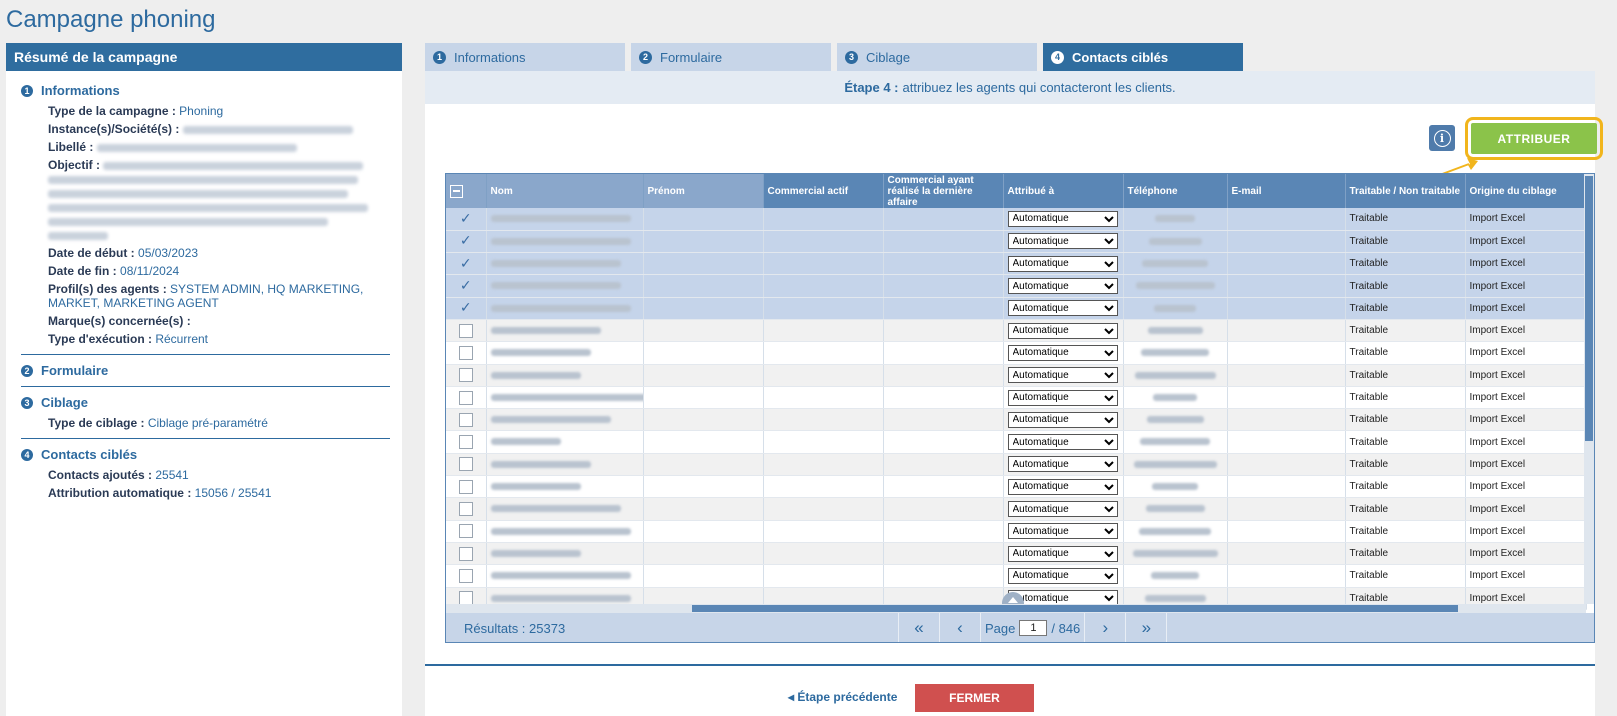 The width and height of the screenshot is (1617, 716). What do you see at coordinates (1016, 608) in the screenshot?
I see `horizontal-scrollbar` at bounding box center [1016, 608].